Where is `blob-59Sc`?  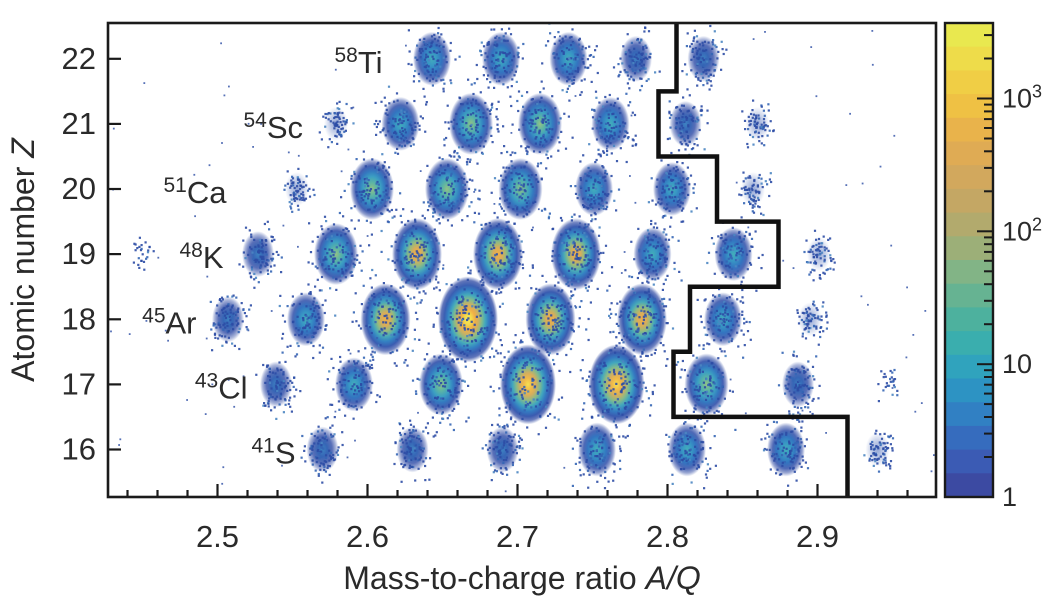
blob-59Sc is located at coordinates (687, 126).